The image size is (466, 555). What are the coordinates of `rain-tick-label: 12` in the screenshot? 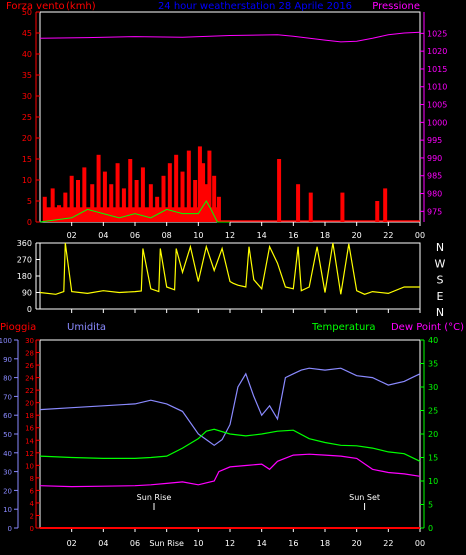 It's located at (29, 454).